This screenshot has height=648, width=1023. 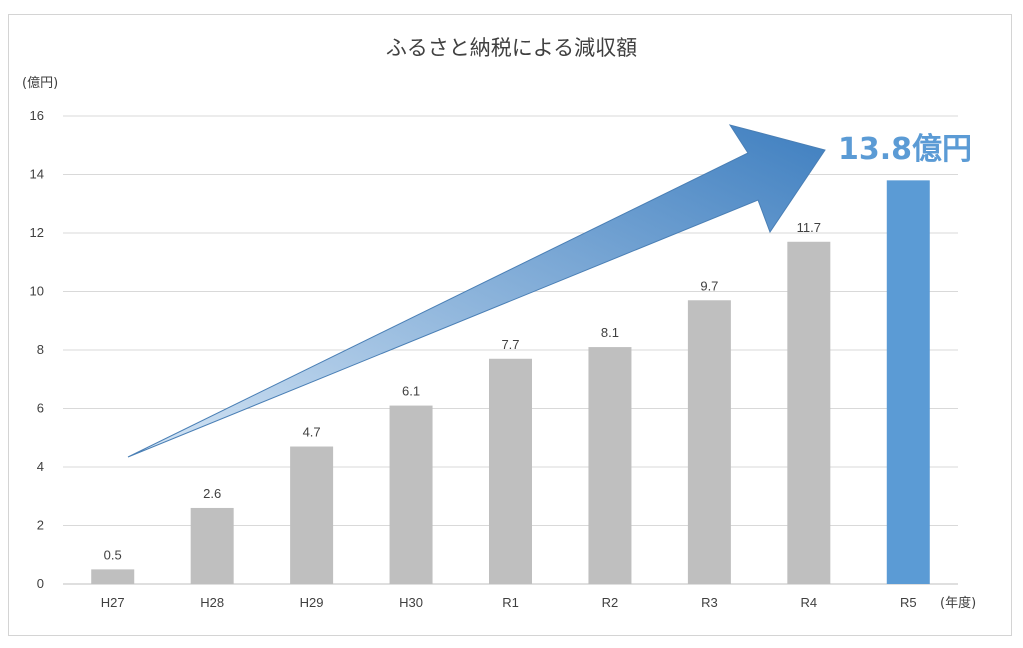 I want to click on data-label-h29: 4.7, so click(x=312, y=432).